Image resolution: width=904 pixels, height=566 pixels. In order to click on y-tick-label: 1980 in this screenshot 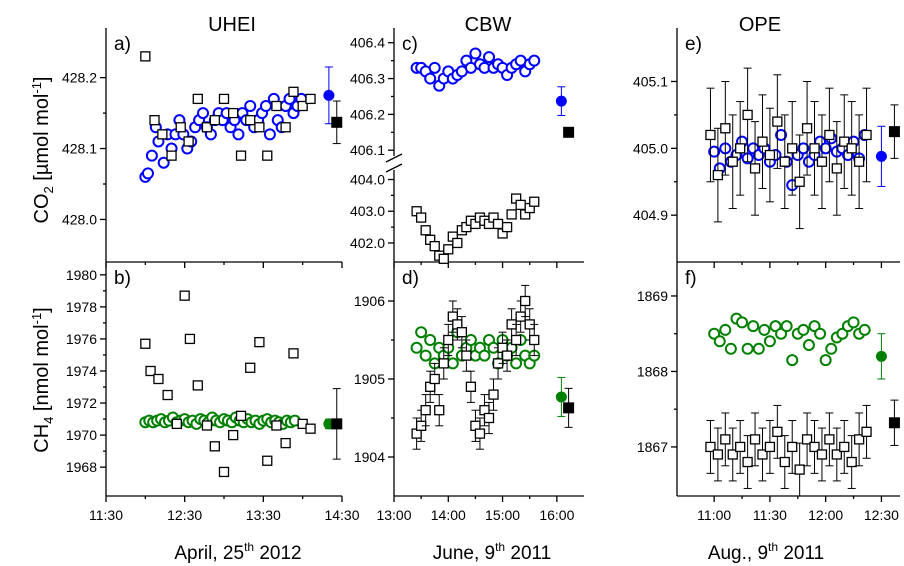, I will do `click(81, 275)`.